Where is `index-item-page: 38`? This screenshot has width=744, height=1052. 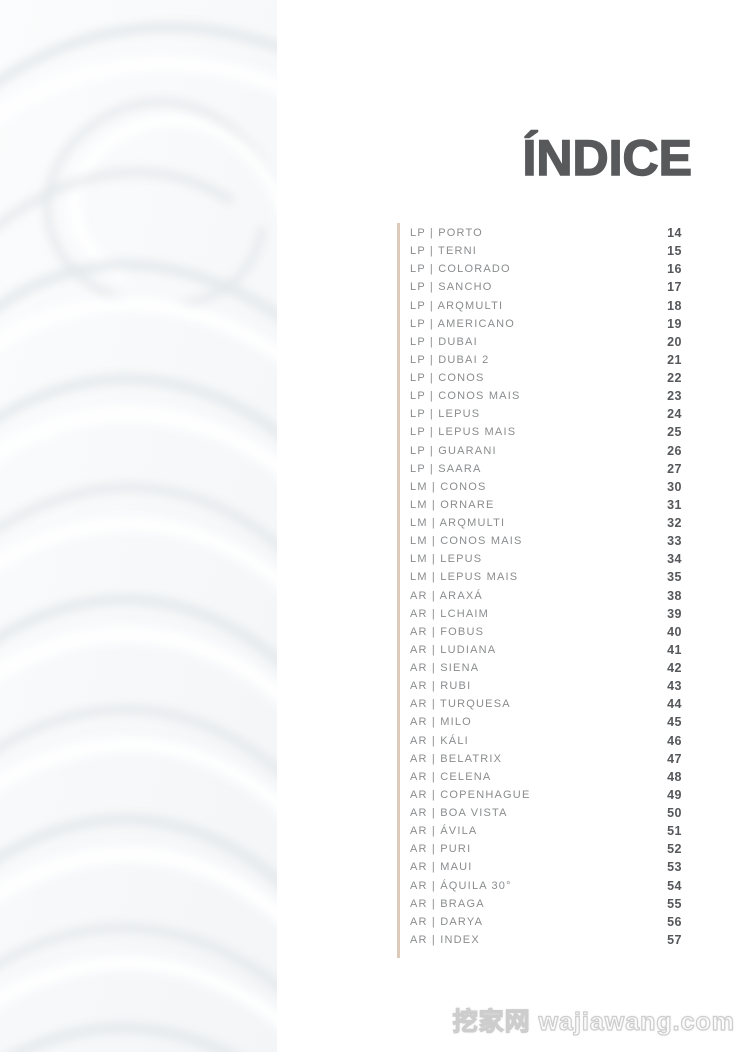 index-item-page: 38 is located at coordinates (674, 595).